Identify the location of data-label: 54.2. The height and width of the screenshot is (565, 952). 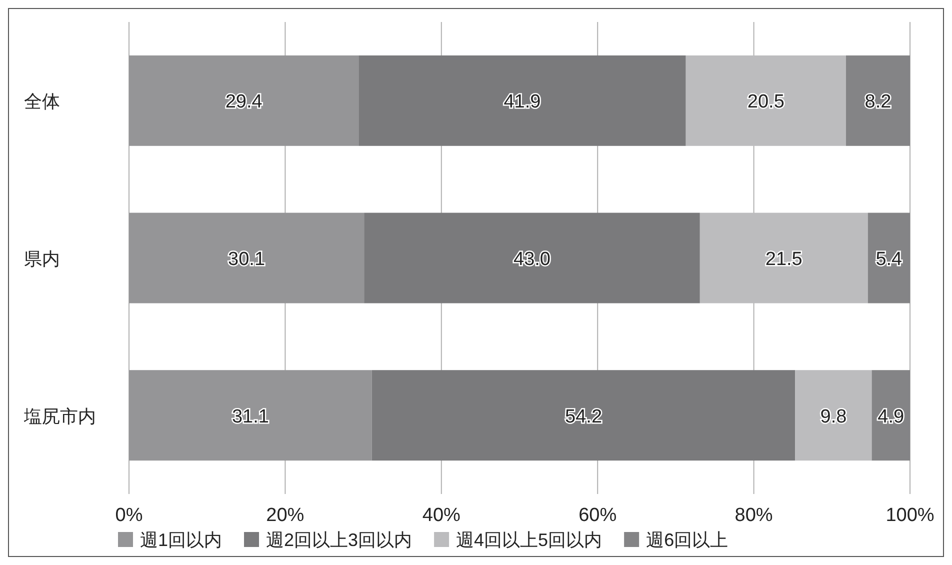
(583, 417).